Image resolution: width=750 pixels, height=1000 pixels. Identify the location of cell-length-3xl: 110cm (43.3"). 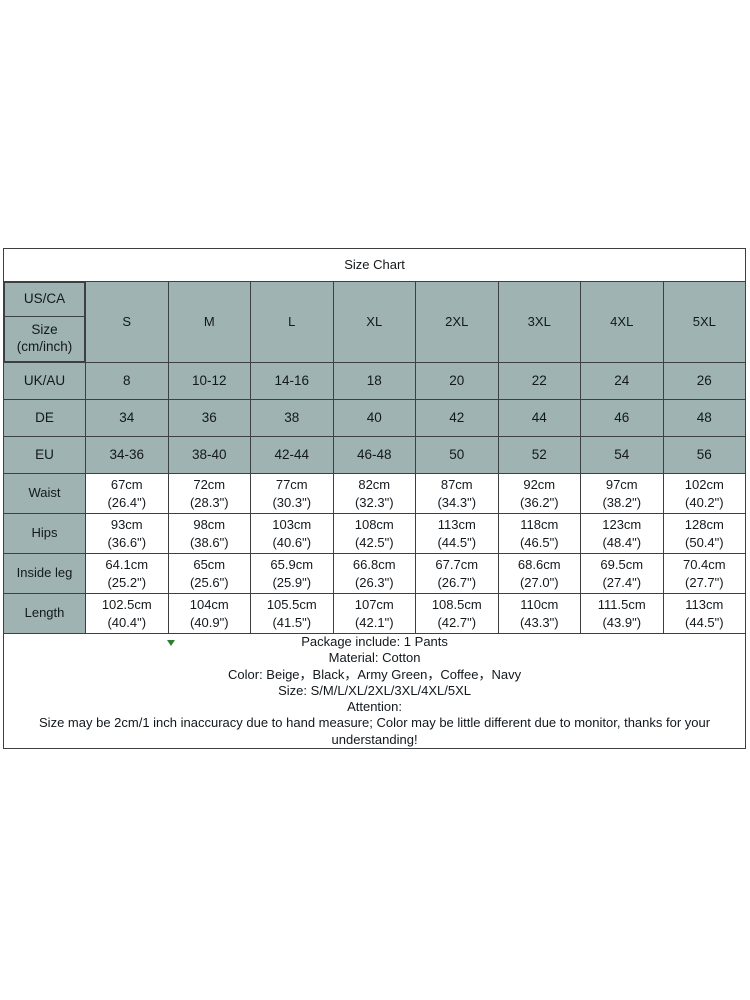
(539, 613).